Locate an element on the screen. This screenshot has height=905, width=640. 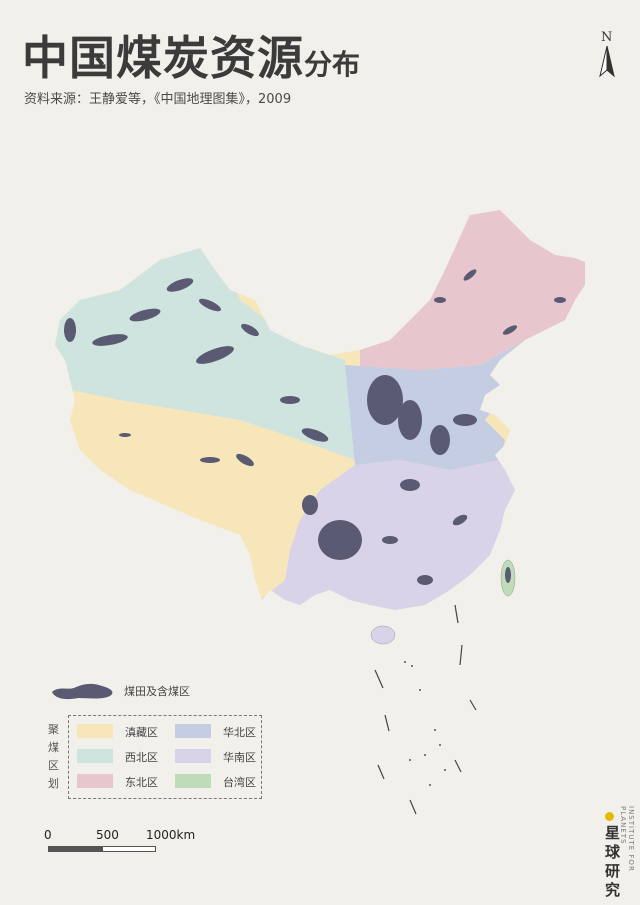
logo-chinese: 星 球 研 究 is located at coordinates (614, 862).